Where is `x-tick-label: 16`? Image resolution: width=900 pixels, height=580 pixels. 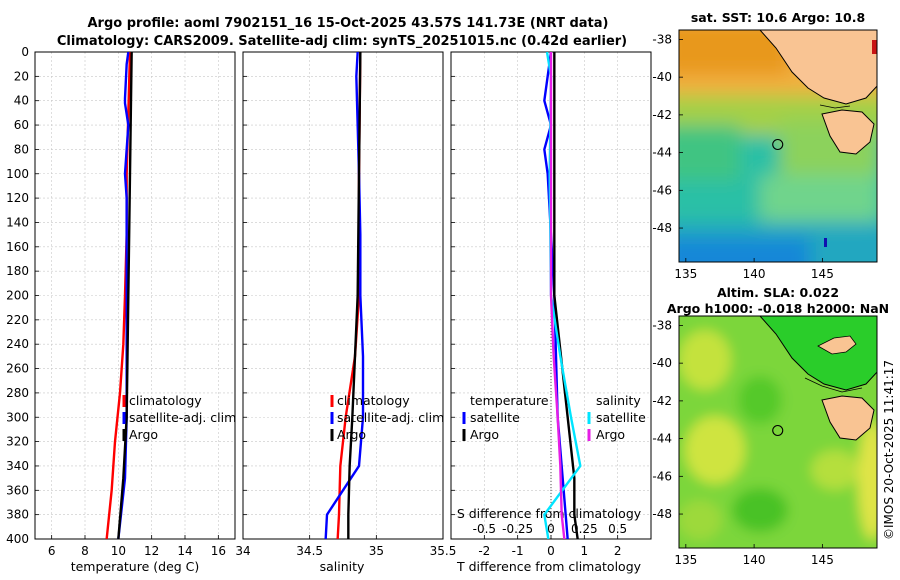
x-tick-label: 16 is located at coordinates (218, 551).